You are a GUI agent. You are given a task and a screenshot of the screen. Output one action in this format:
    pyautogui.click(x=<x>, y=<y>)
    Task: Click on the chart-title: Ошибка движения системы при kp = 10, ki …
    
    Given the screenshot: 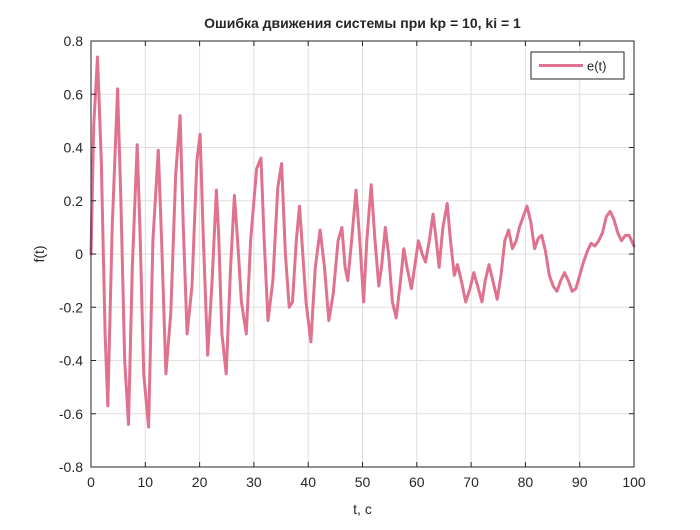 What is the action you would take?
    pyautogui.click(x=362, y=23)
    